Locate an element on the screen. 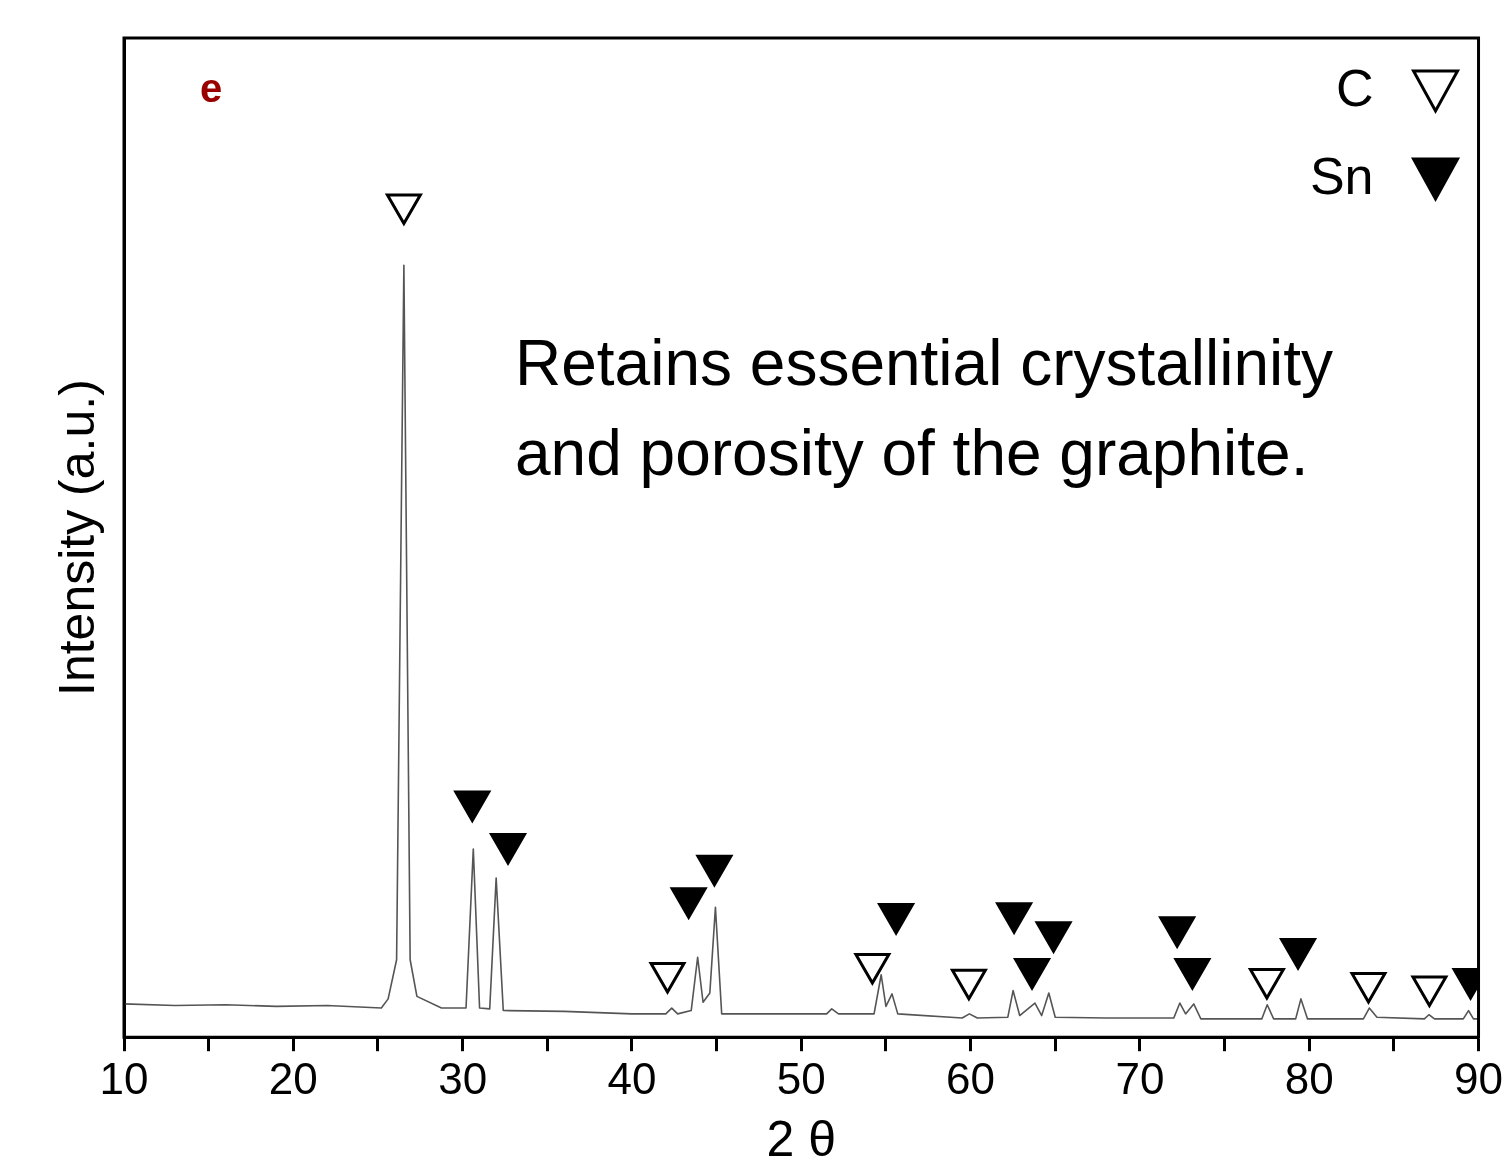  legend-label: Sn is located at coordinates (1341, 176).